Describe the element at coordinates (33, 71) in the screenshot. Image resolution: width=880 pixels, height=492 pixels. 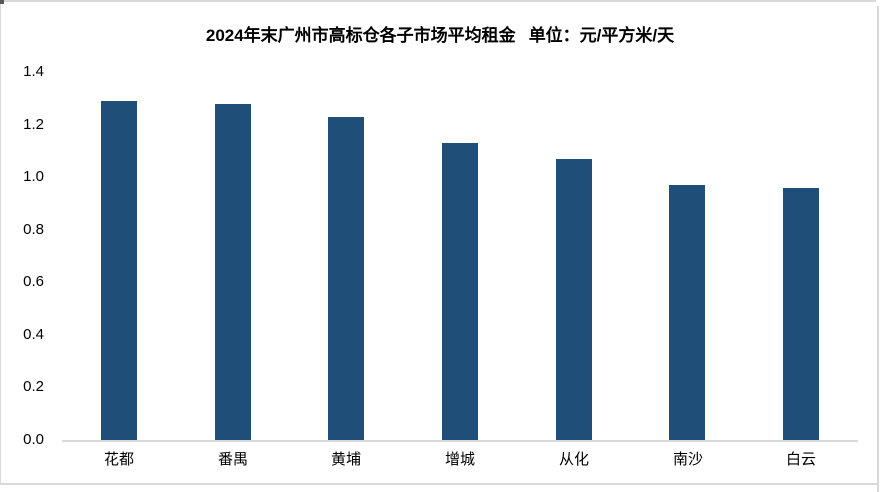
I see `y-tick-label-1.4: 1.4` at that location.